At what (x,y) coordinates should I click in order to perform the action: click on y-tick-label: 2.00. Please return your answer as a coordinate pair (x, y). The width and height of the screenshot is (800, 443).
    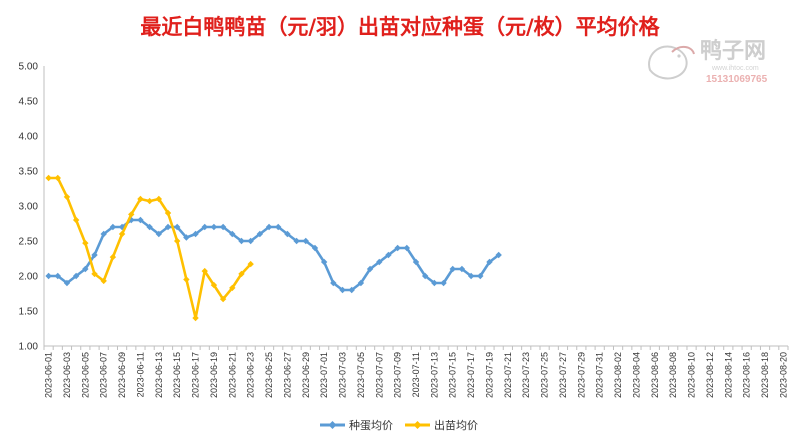
    Looking at the image, I should click on (29, 277).